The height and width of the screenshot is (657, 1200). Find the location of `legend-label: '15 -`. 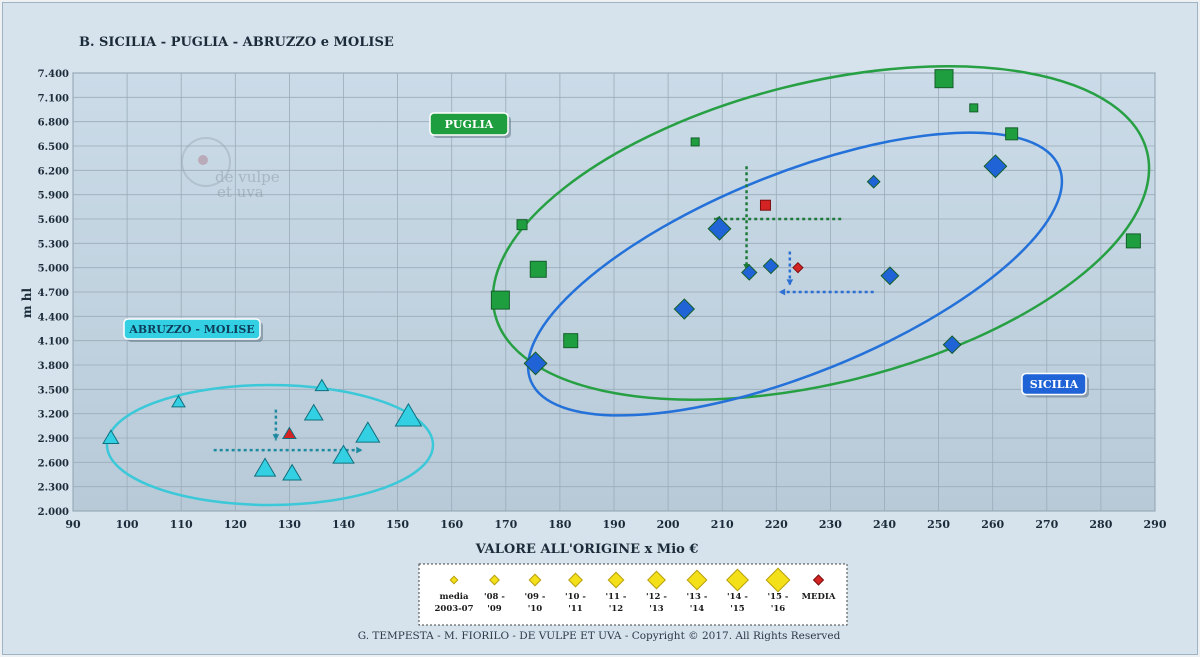

legend-label: '15 - is located at coordinates (778, 597).